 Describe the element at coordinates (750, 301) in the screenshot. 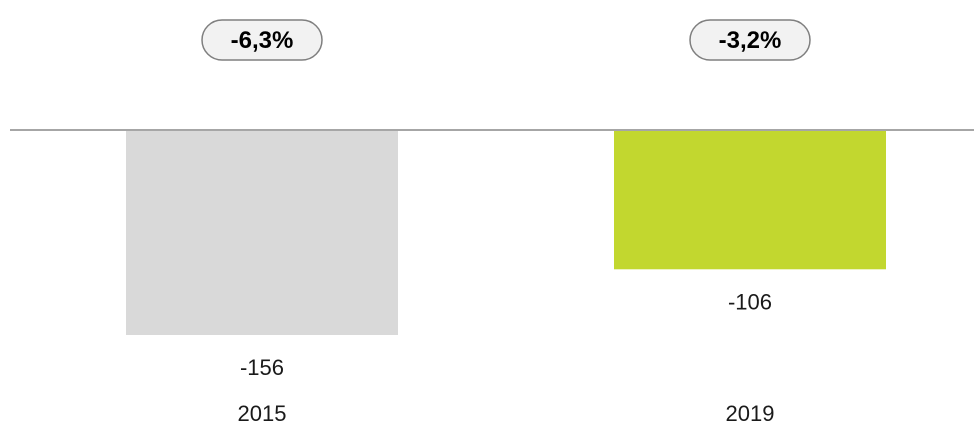

I see `value-label-2019: -106` at that location.